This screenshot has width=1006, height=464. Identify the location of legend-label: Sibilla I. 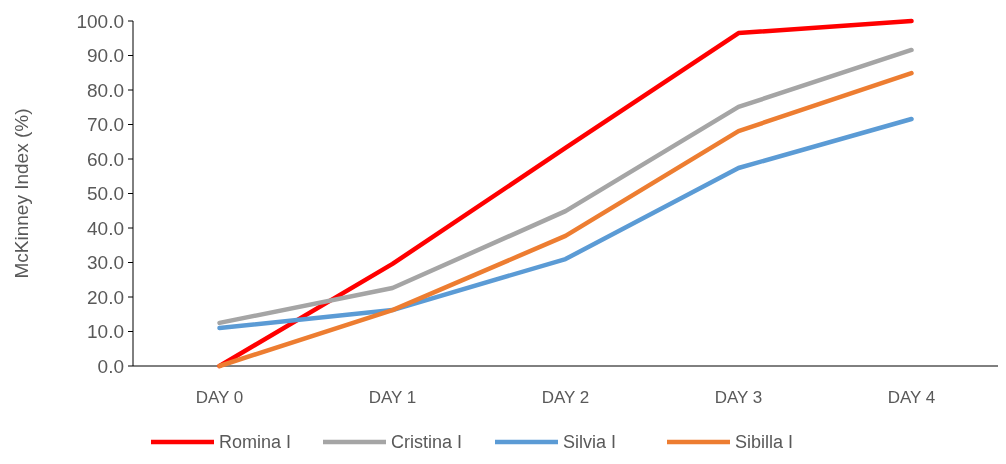
(764, 442).